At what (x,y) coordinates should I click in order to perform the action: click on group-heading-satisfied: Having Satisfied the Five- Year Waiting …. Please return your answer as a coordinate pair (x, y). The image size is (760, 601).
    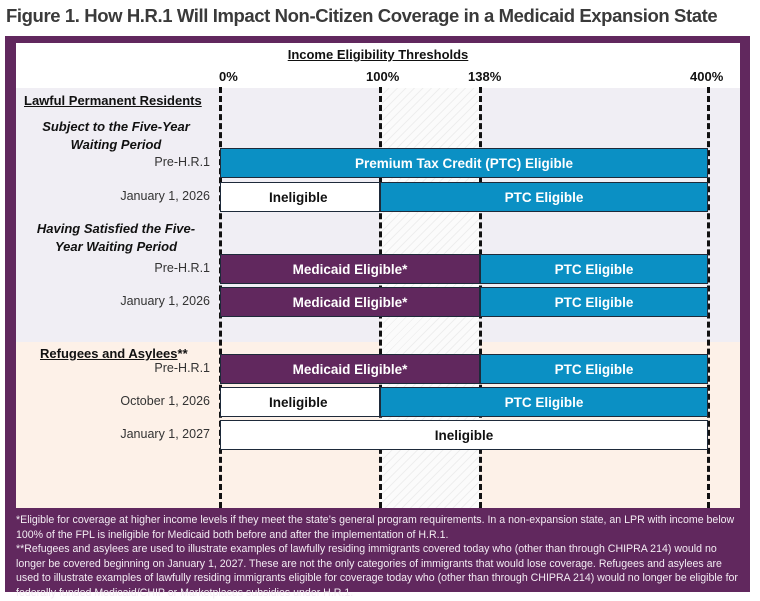
    Looking at the image, I should click on (116, 238).